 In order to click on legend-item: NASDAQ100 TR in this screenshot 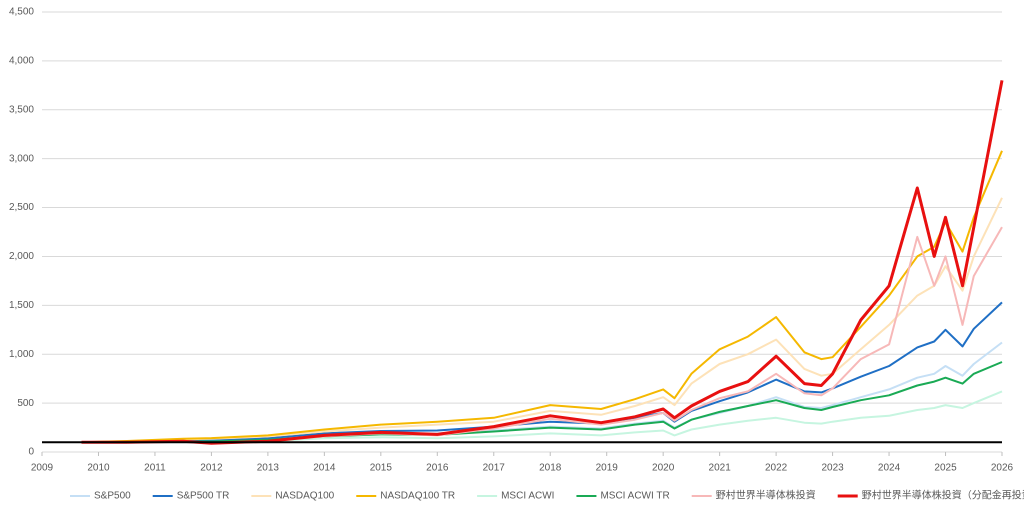, I will do `click(405, 496)`.